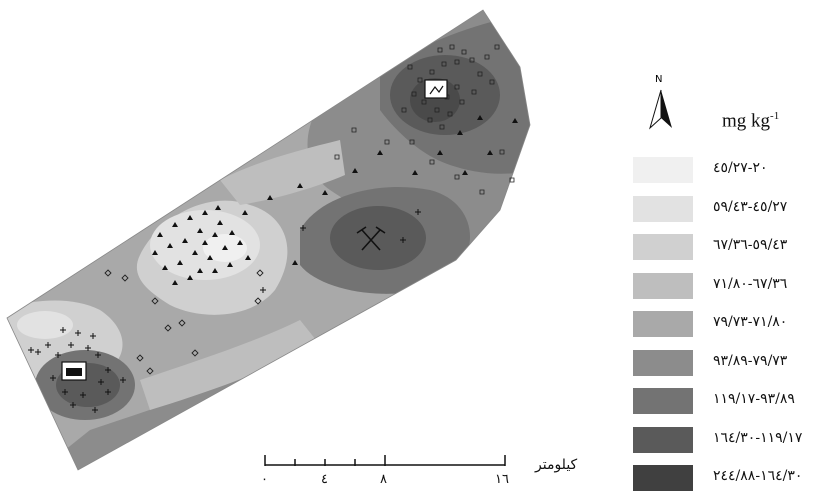 Image resolution: width=825 pixels, height=502 pixels. I want to click on legend-label: ٧٩/٧٣-٩٣/٨٩, so click(750, 360).